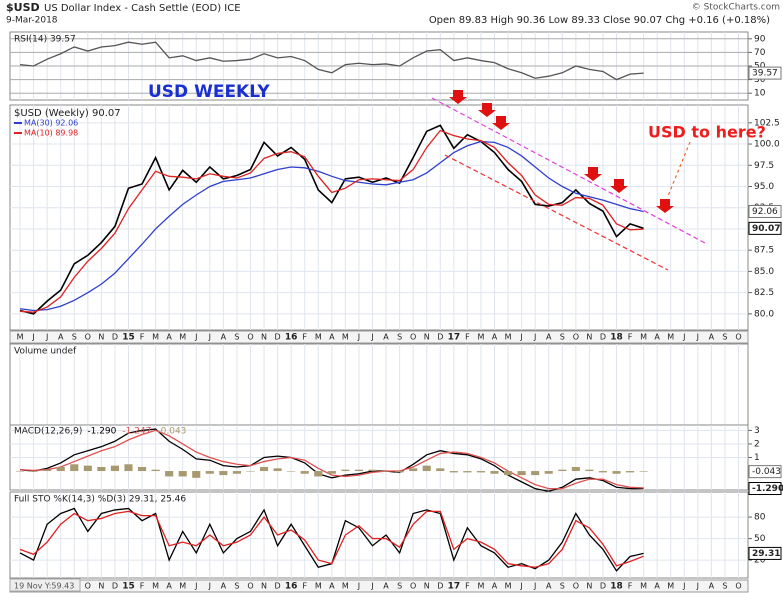  Describe the element at coordinates (568, 170) in the screenshot. I see `trend-line` at that location.